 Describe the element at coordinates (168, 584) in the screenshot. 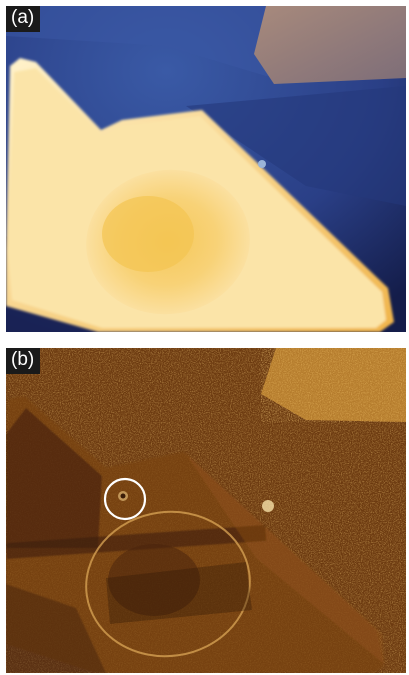

I see `flake-bump-outline` at that location.